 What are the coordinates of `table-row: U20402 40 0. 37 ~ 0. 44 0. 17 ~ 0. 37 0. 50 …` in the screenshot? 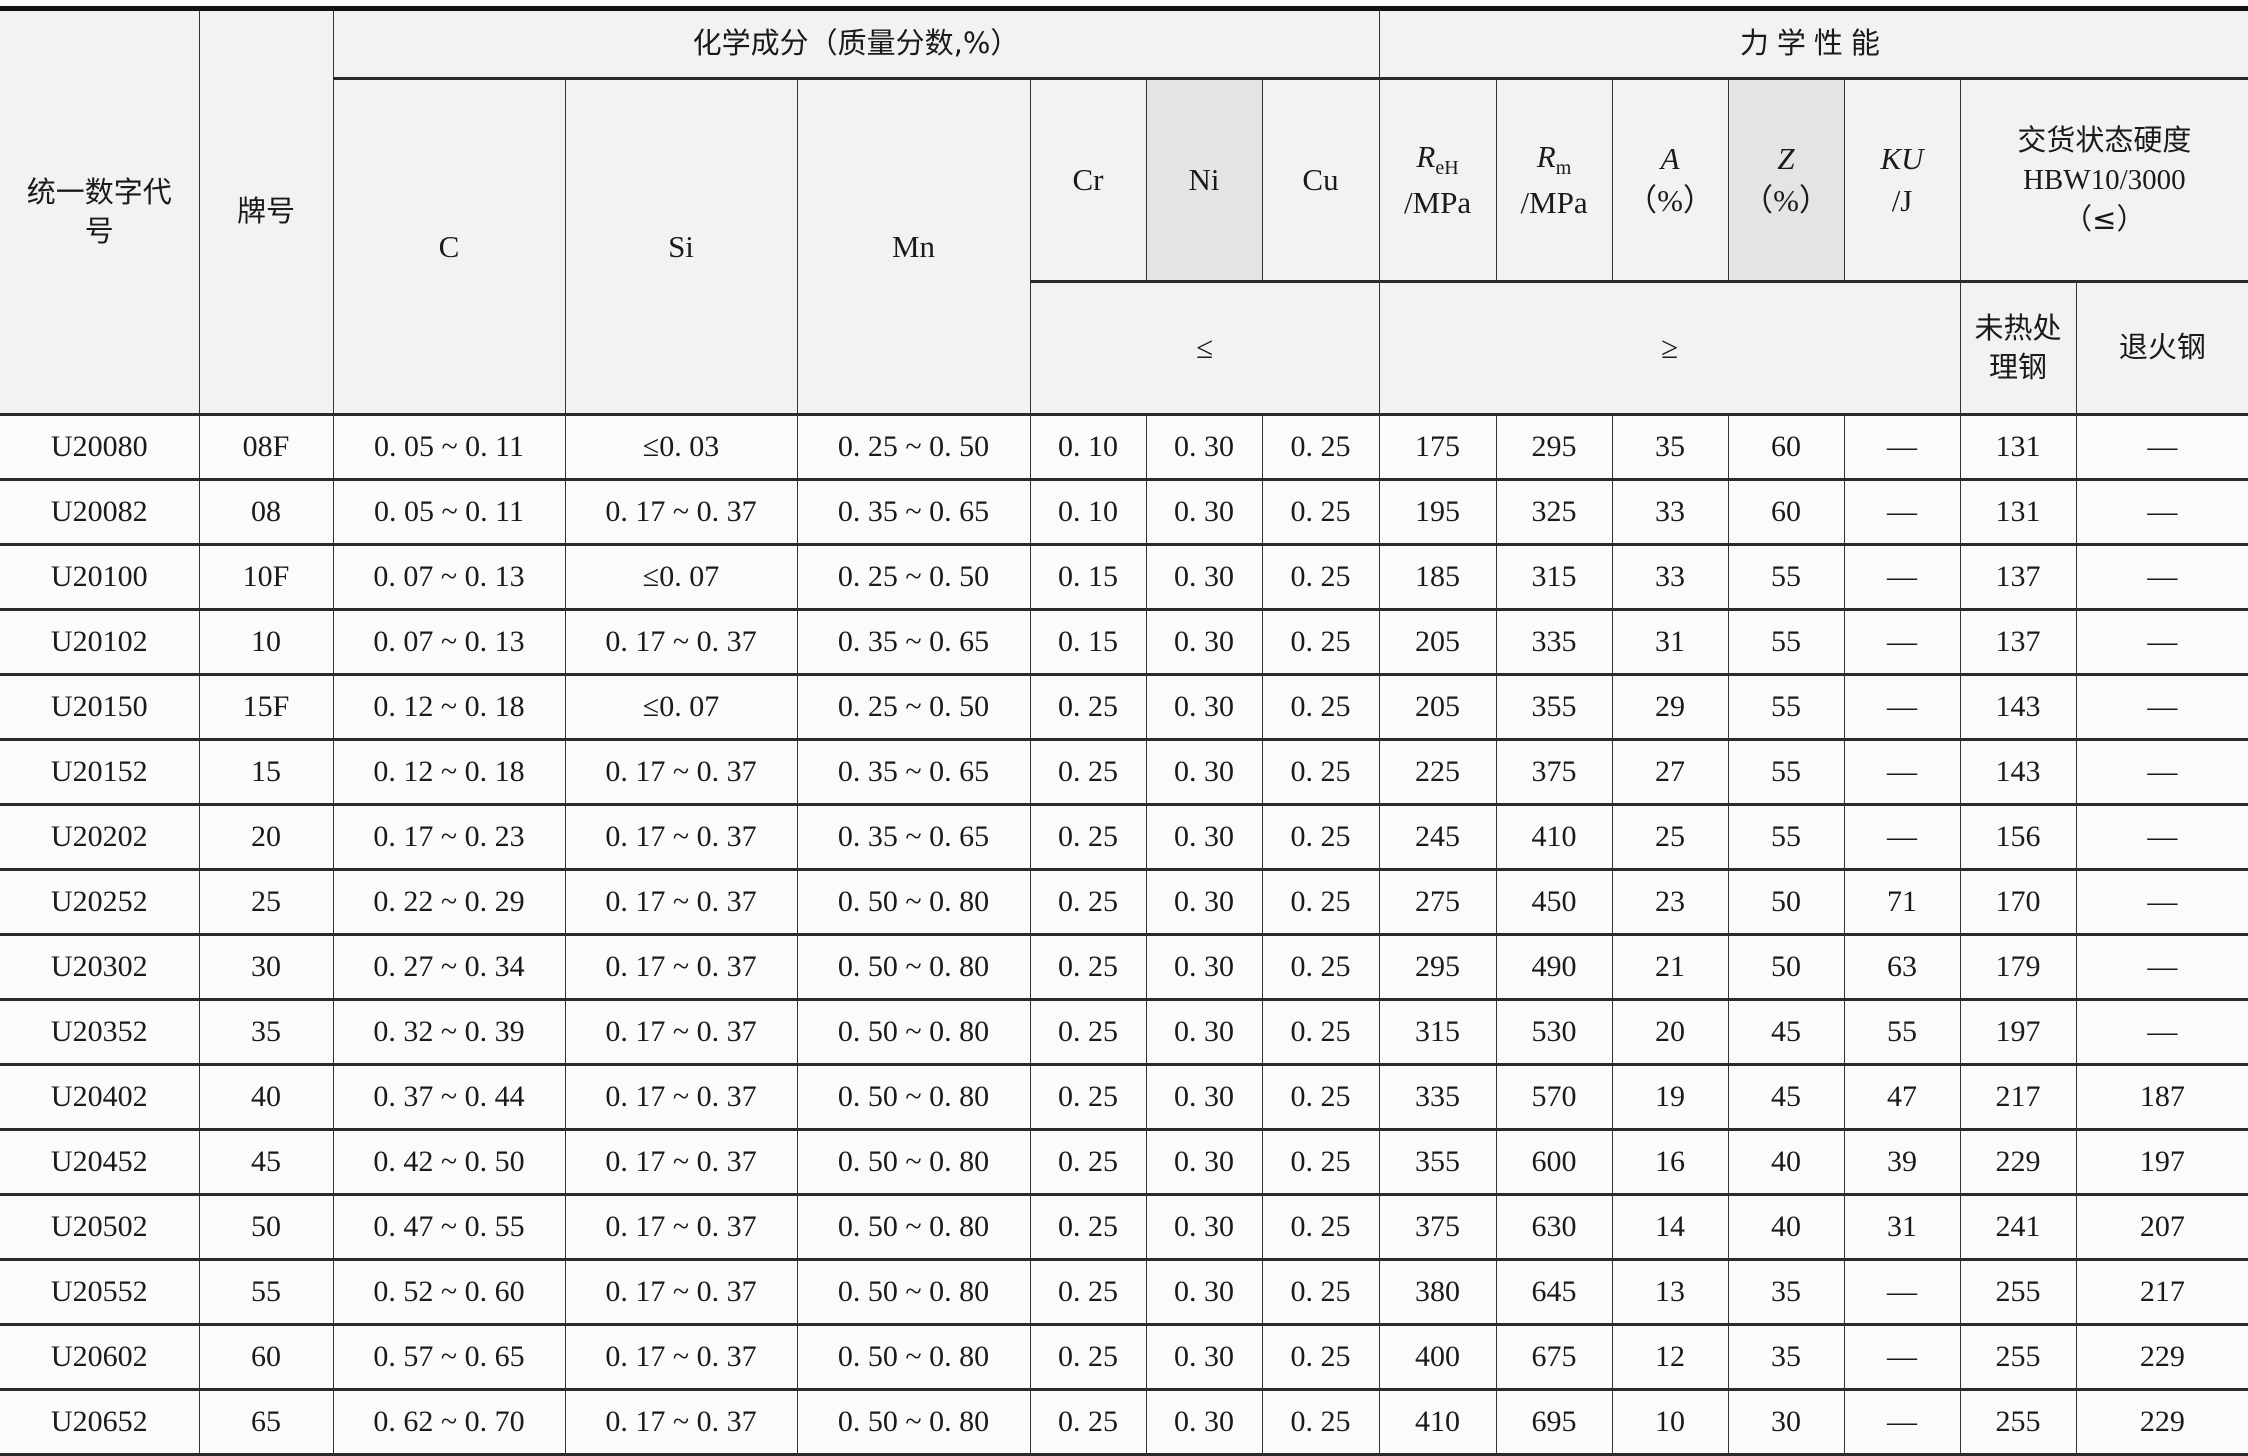 It's located at (1124, 1097).